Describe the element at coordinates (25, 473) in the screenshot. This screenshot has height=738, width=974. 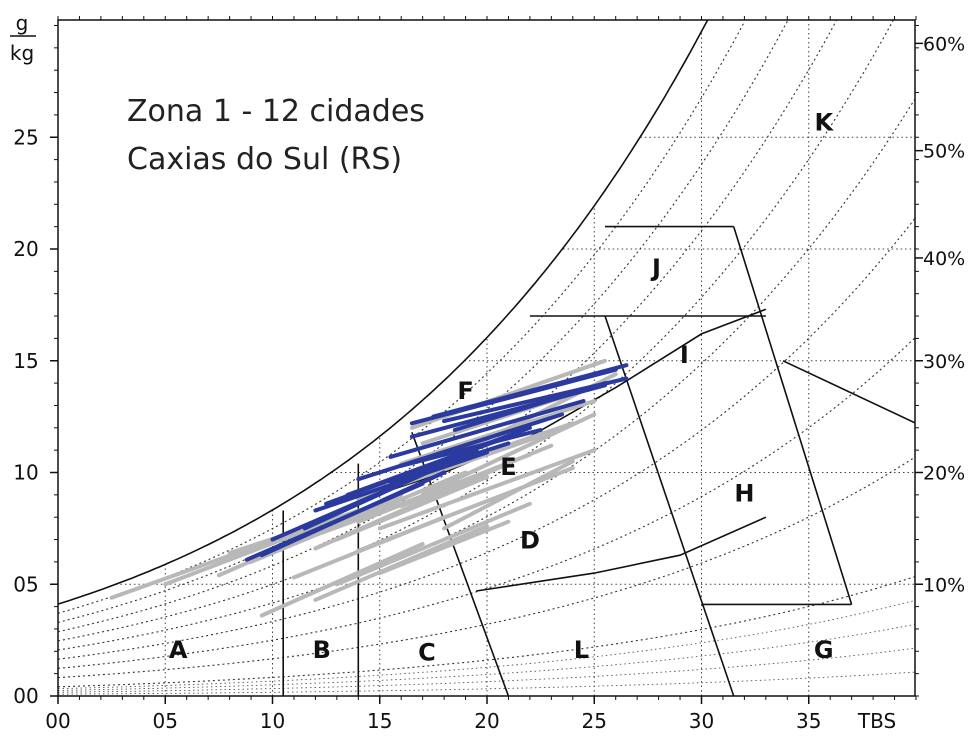
I see `y-tick-label: 10` at that location.